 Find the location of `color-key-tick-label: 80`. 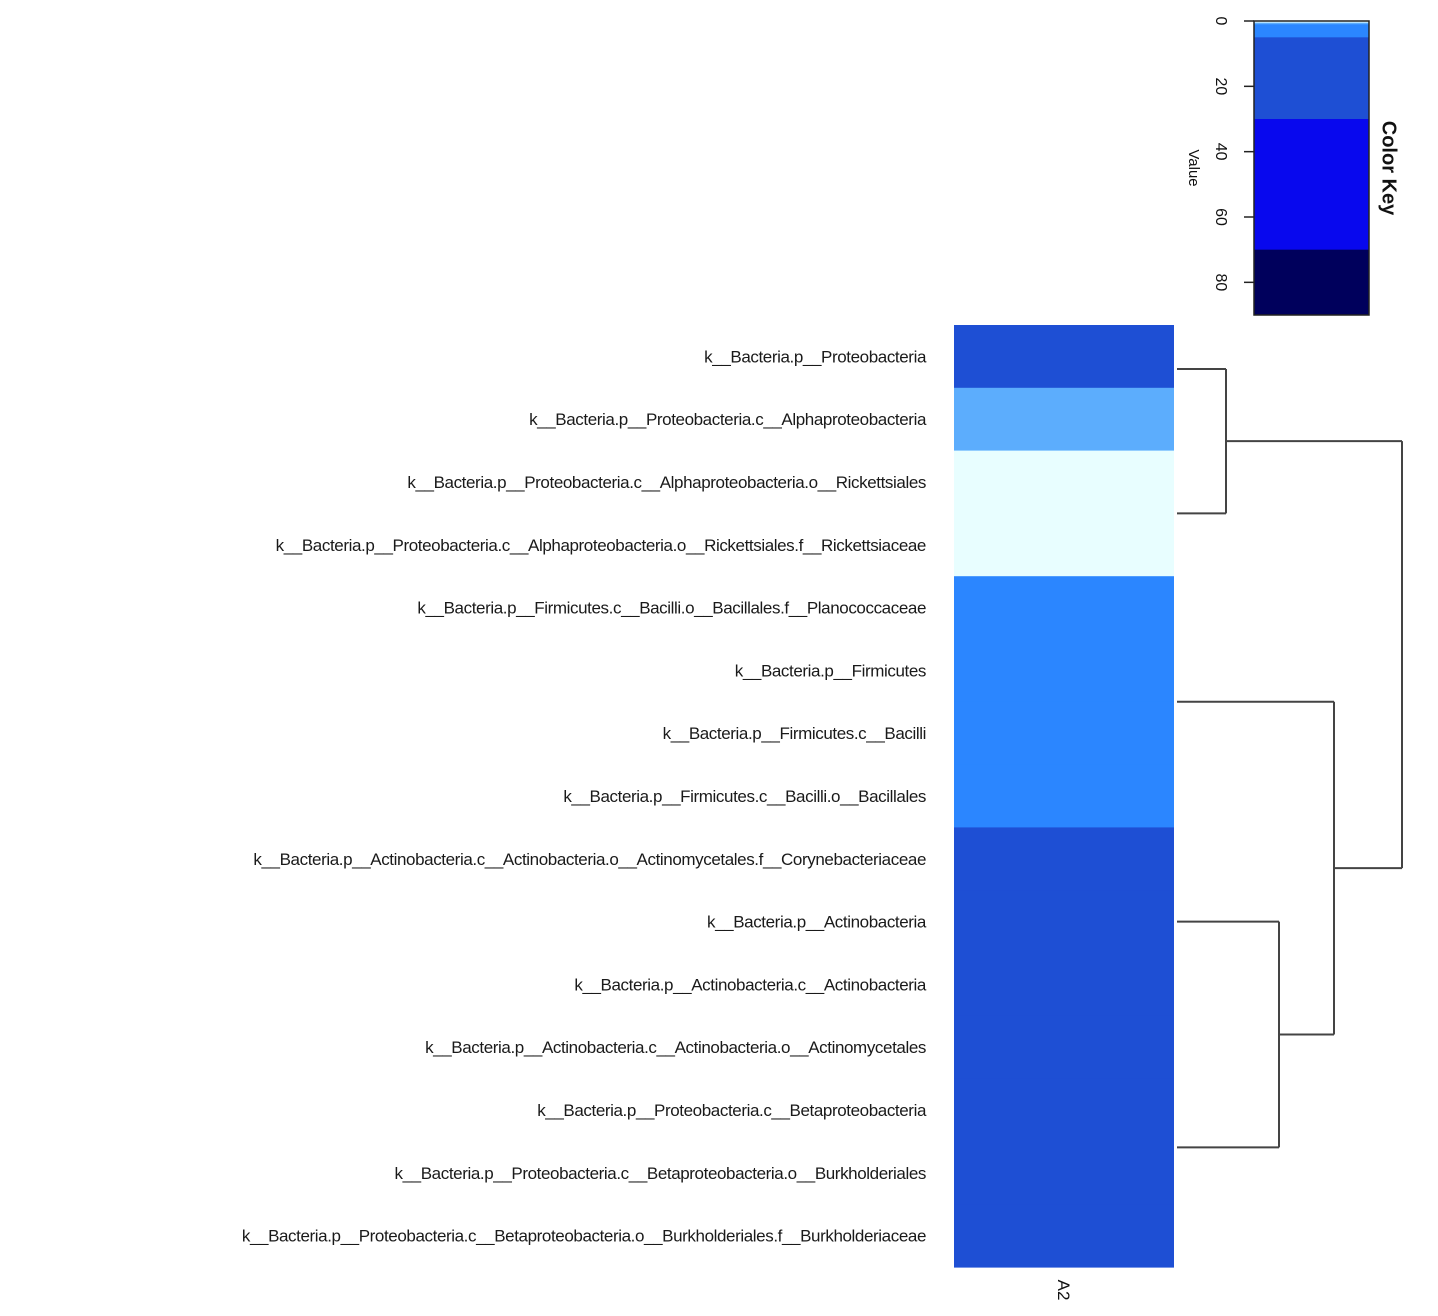

color-key-tick-label: 80 is located at coordinates (1220, 282).